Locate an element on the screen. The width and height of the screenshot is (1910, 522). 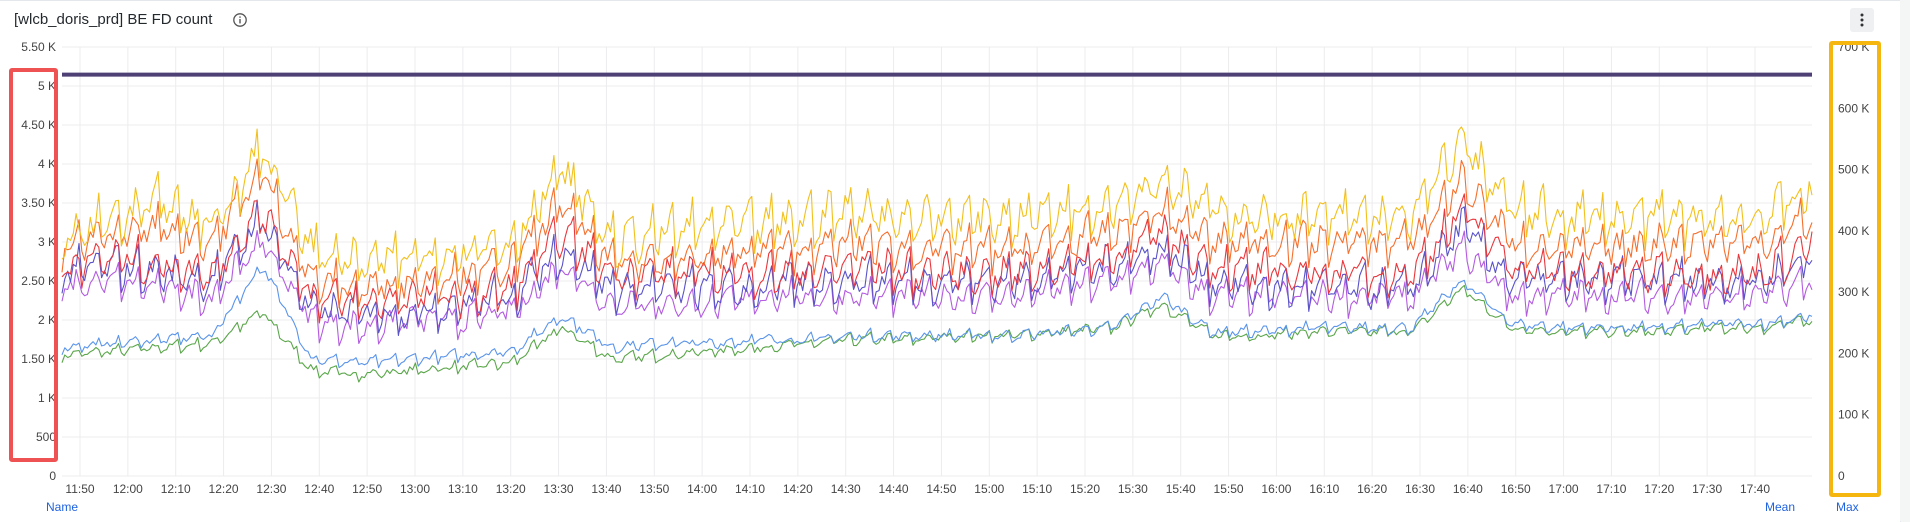
left-axis-highlight is located at coordinates (33, 265).